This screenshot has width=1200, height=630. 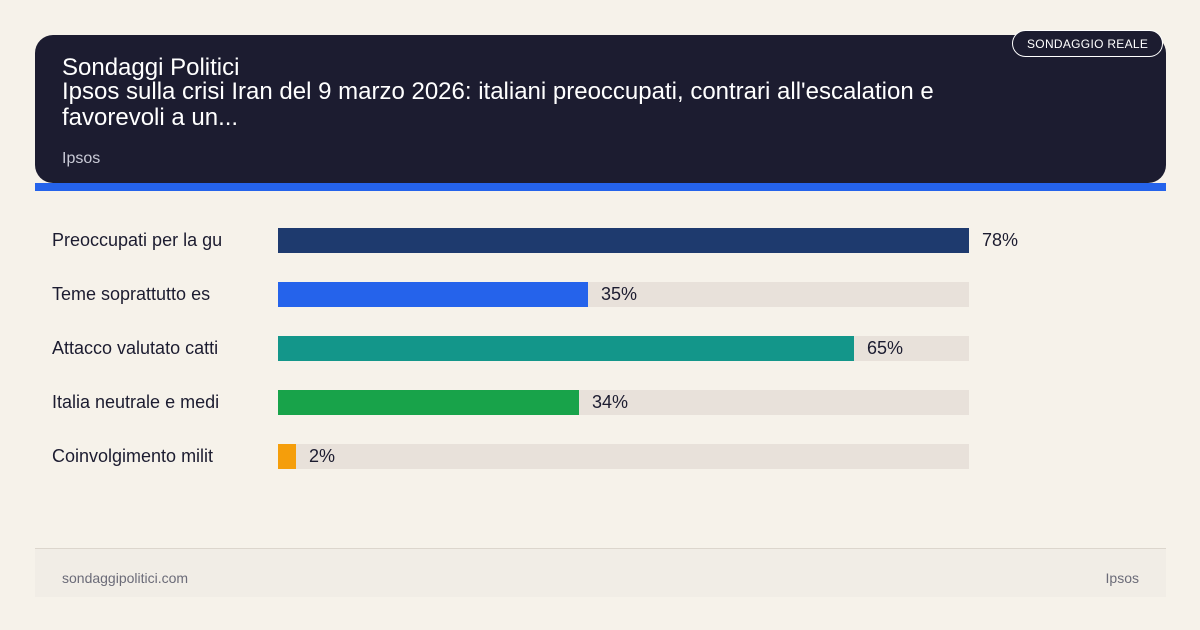 I want to click on header-accent-bar, so click(x=600, y=187).